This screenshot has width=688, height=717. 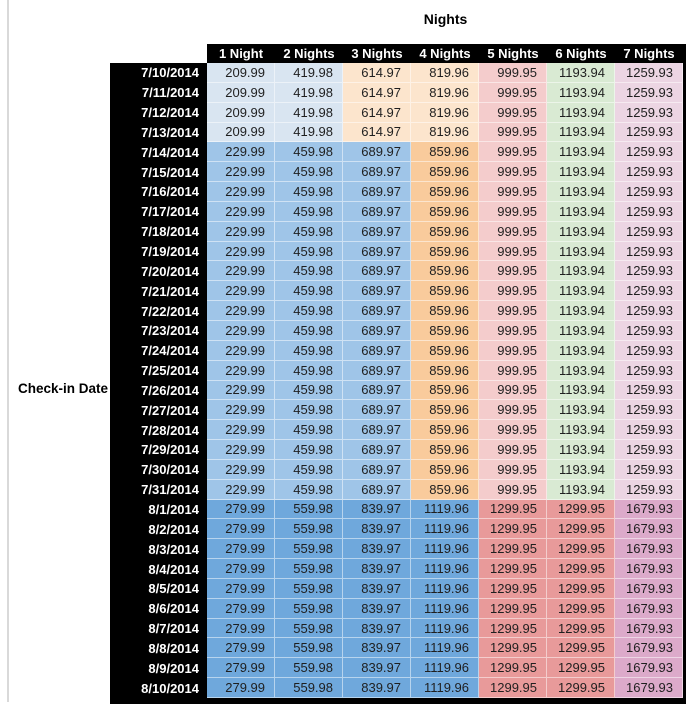 I want to click on date-cell: 8/8/2014, so click(x=158, y=648).